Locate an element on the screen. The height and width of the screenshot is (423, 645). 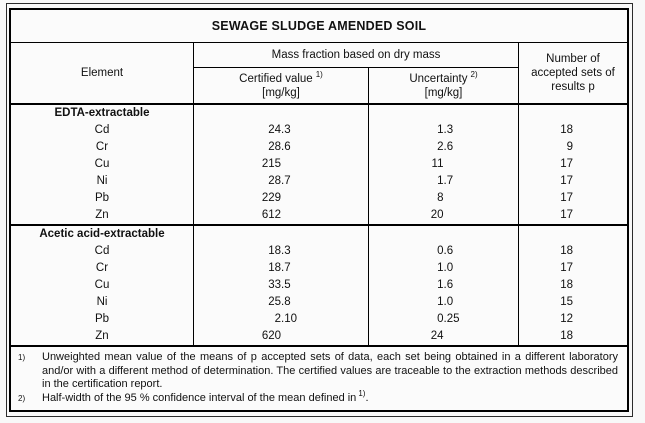
accepted-sets-line3: results p is located at coordinates (573, 87).